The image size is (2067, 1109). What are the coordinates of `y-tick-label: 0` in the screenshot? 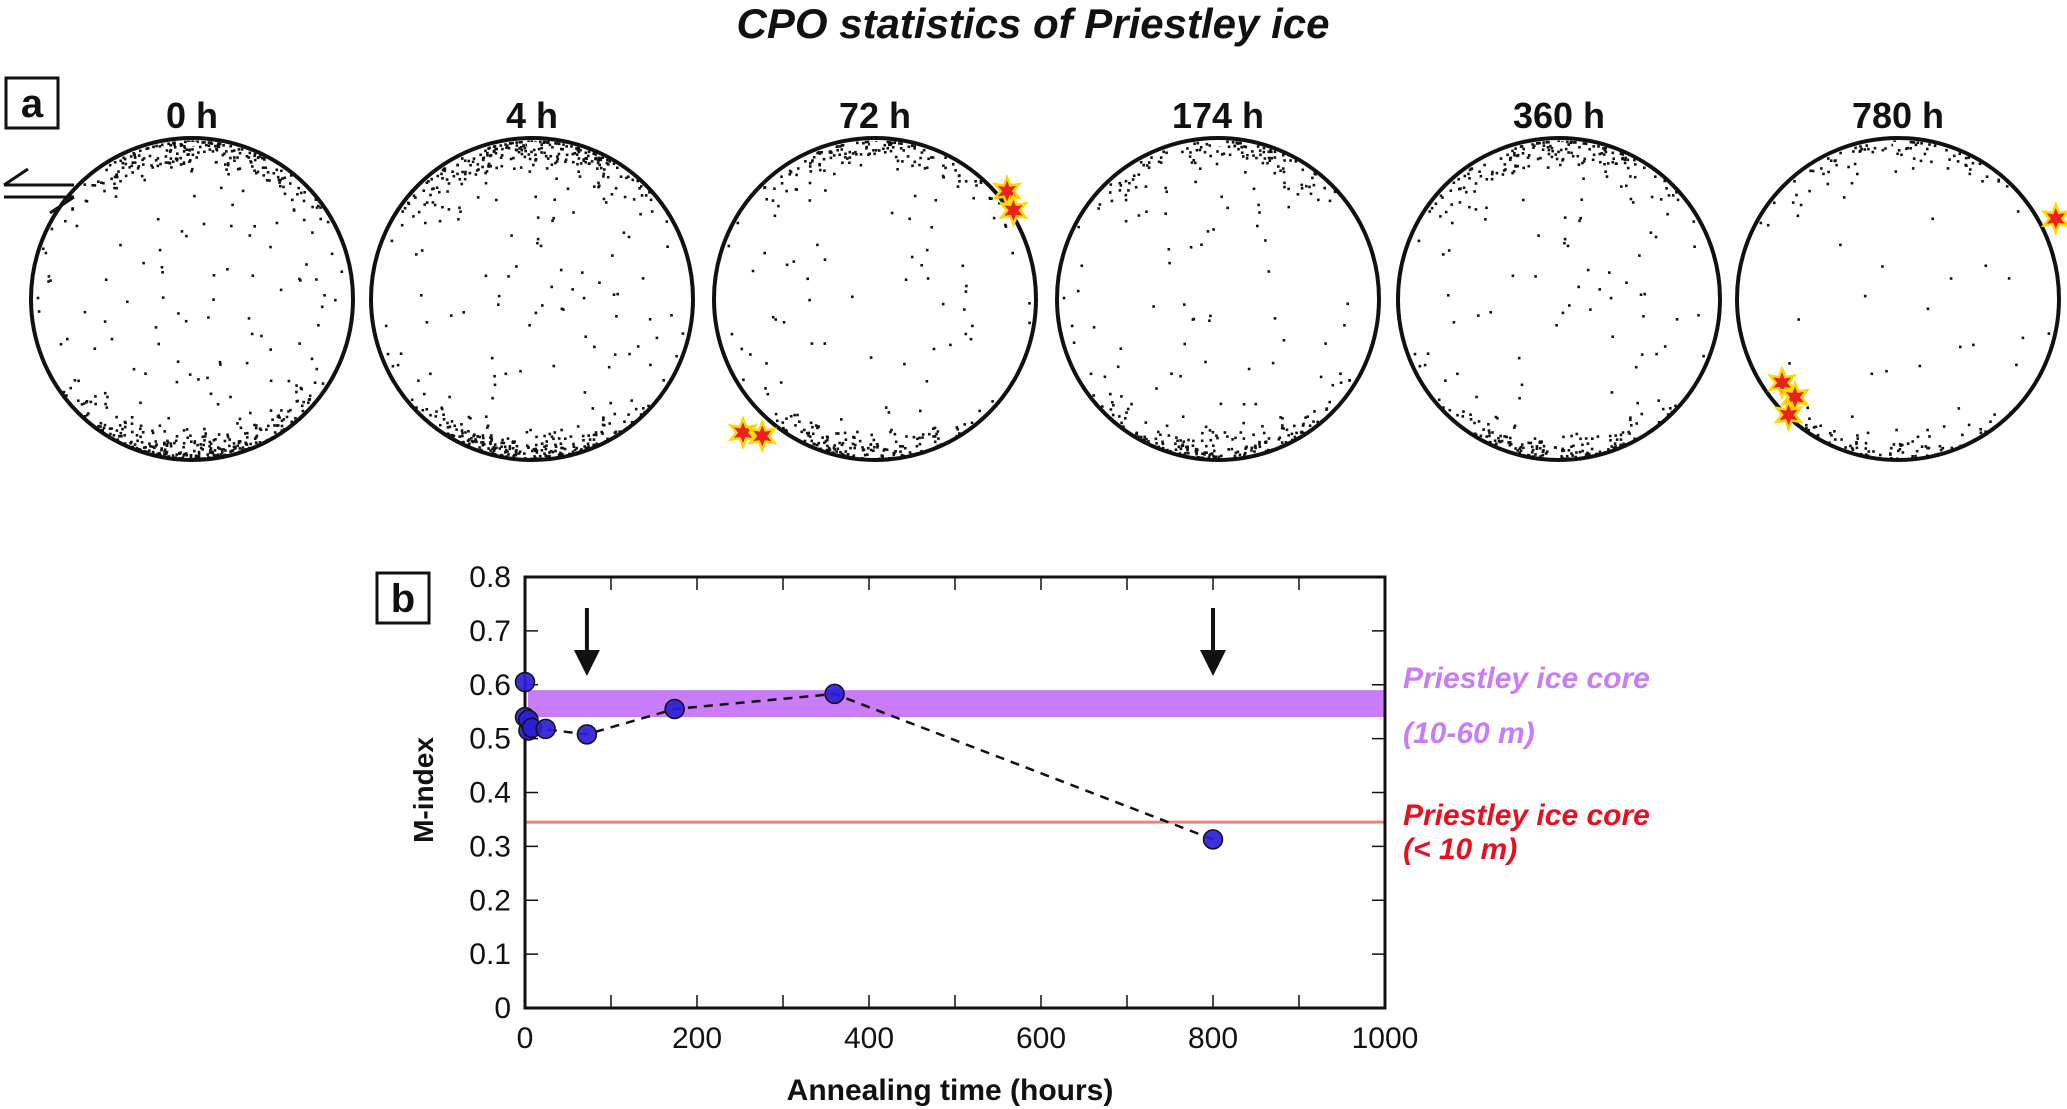 It's located at (502, 1008).